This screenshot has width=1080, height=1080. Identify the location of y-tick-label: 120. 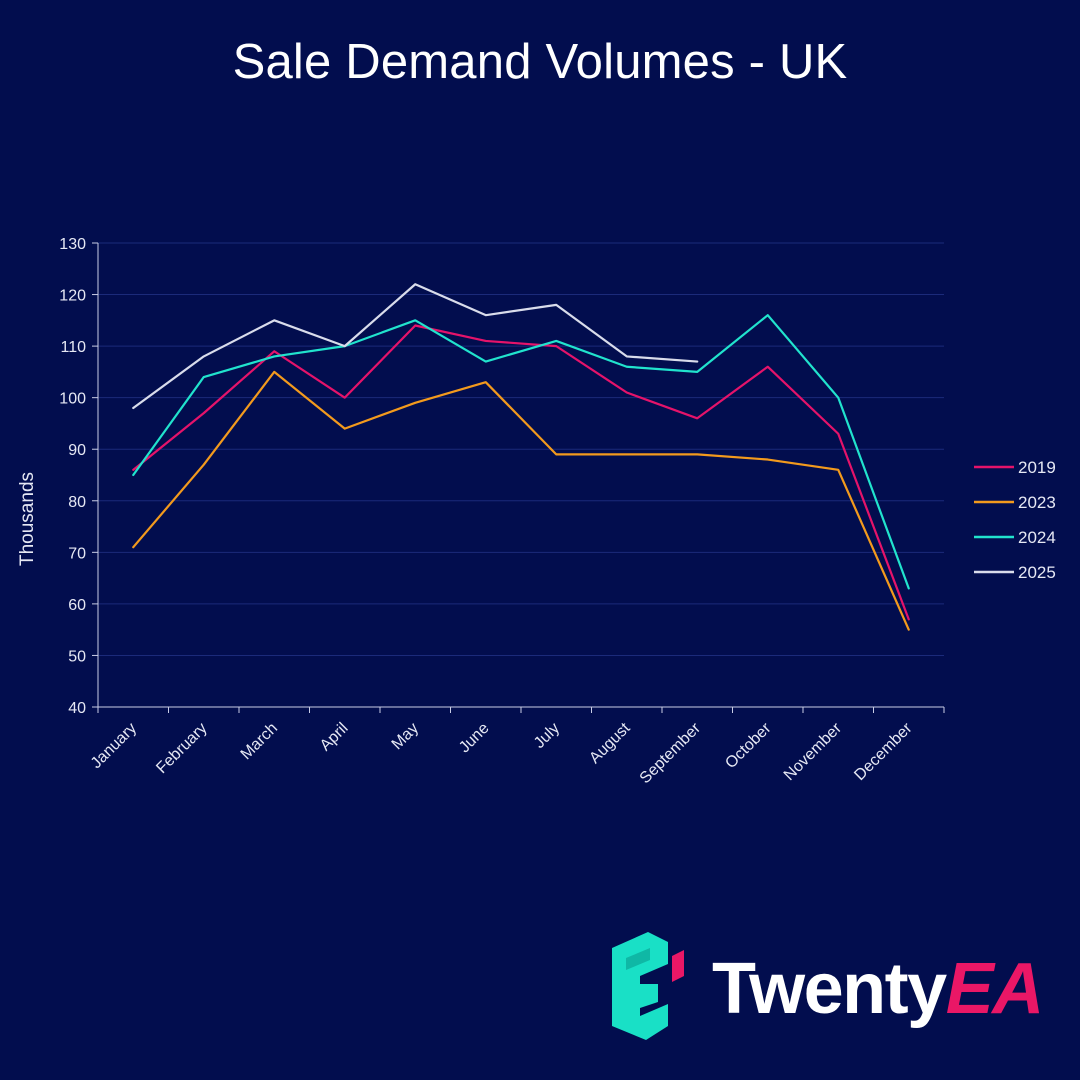
(72, 296).